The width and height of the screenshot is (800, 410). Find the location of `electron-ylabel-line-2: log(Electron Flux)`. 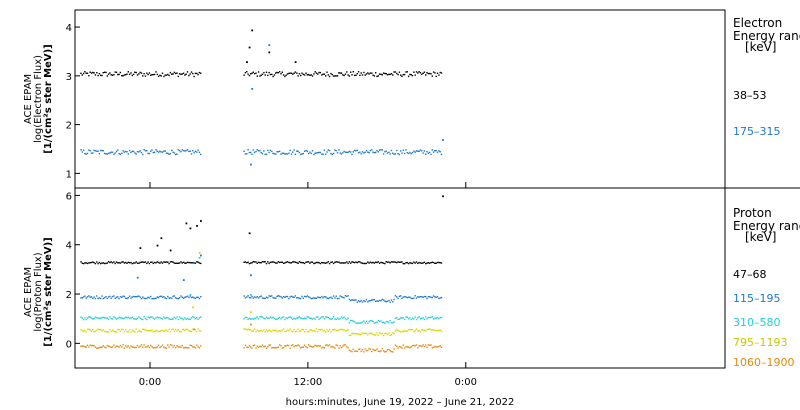

electron-ylabel-line-2: log(Electron Flux) is located at coordinates (38, 99).